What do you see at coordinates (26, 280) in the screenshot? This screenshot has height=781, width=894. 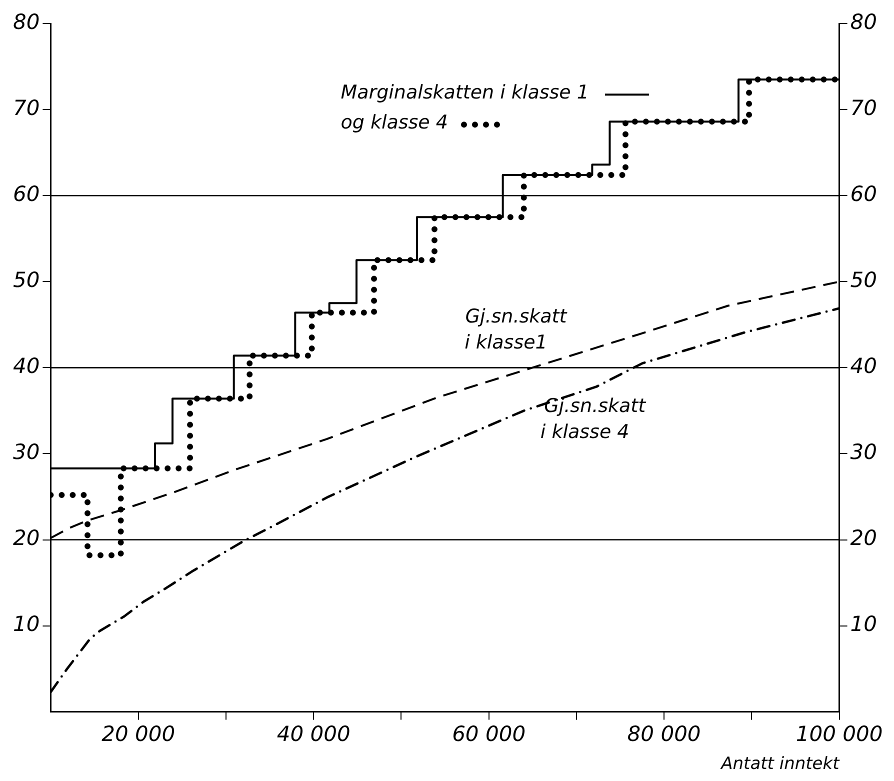 I see `y-tick-label: 50` at bounding box center [26, 280].